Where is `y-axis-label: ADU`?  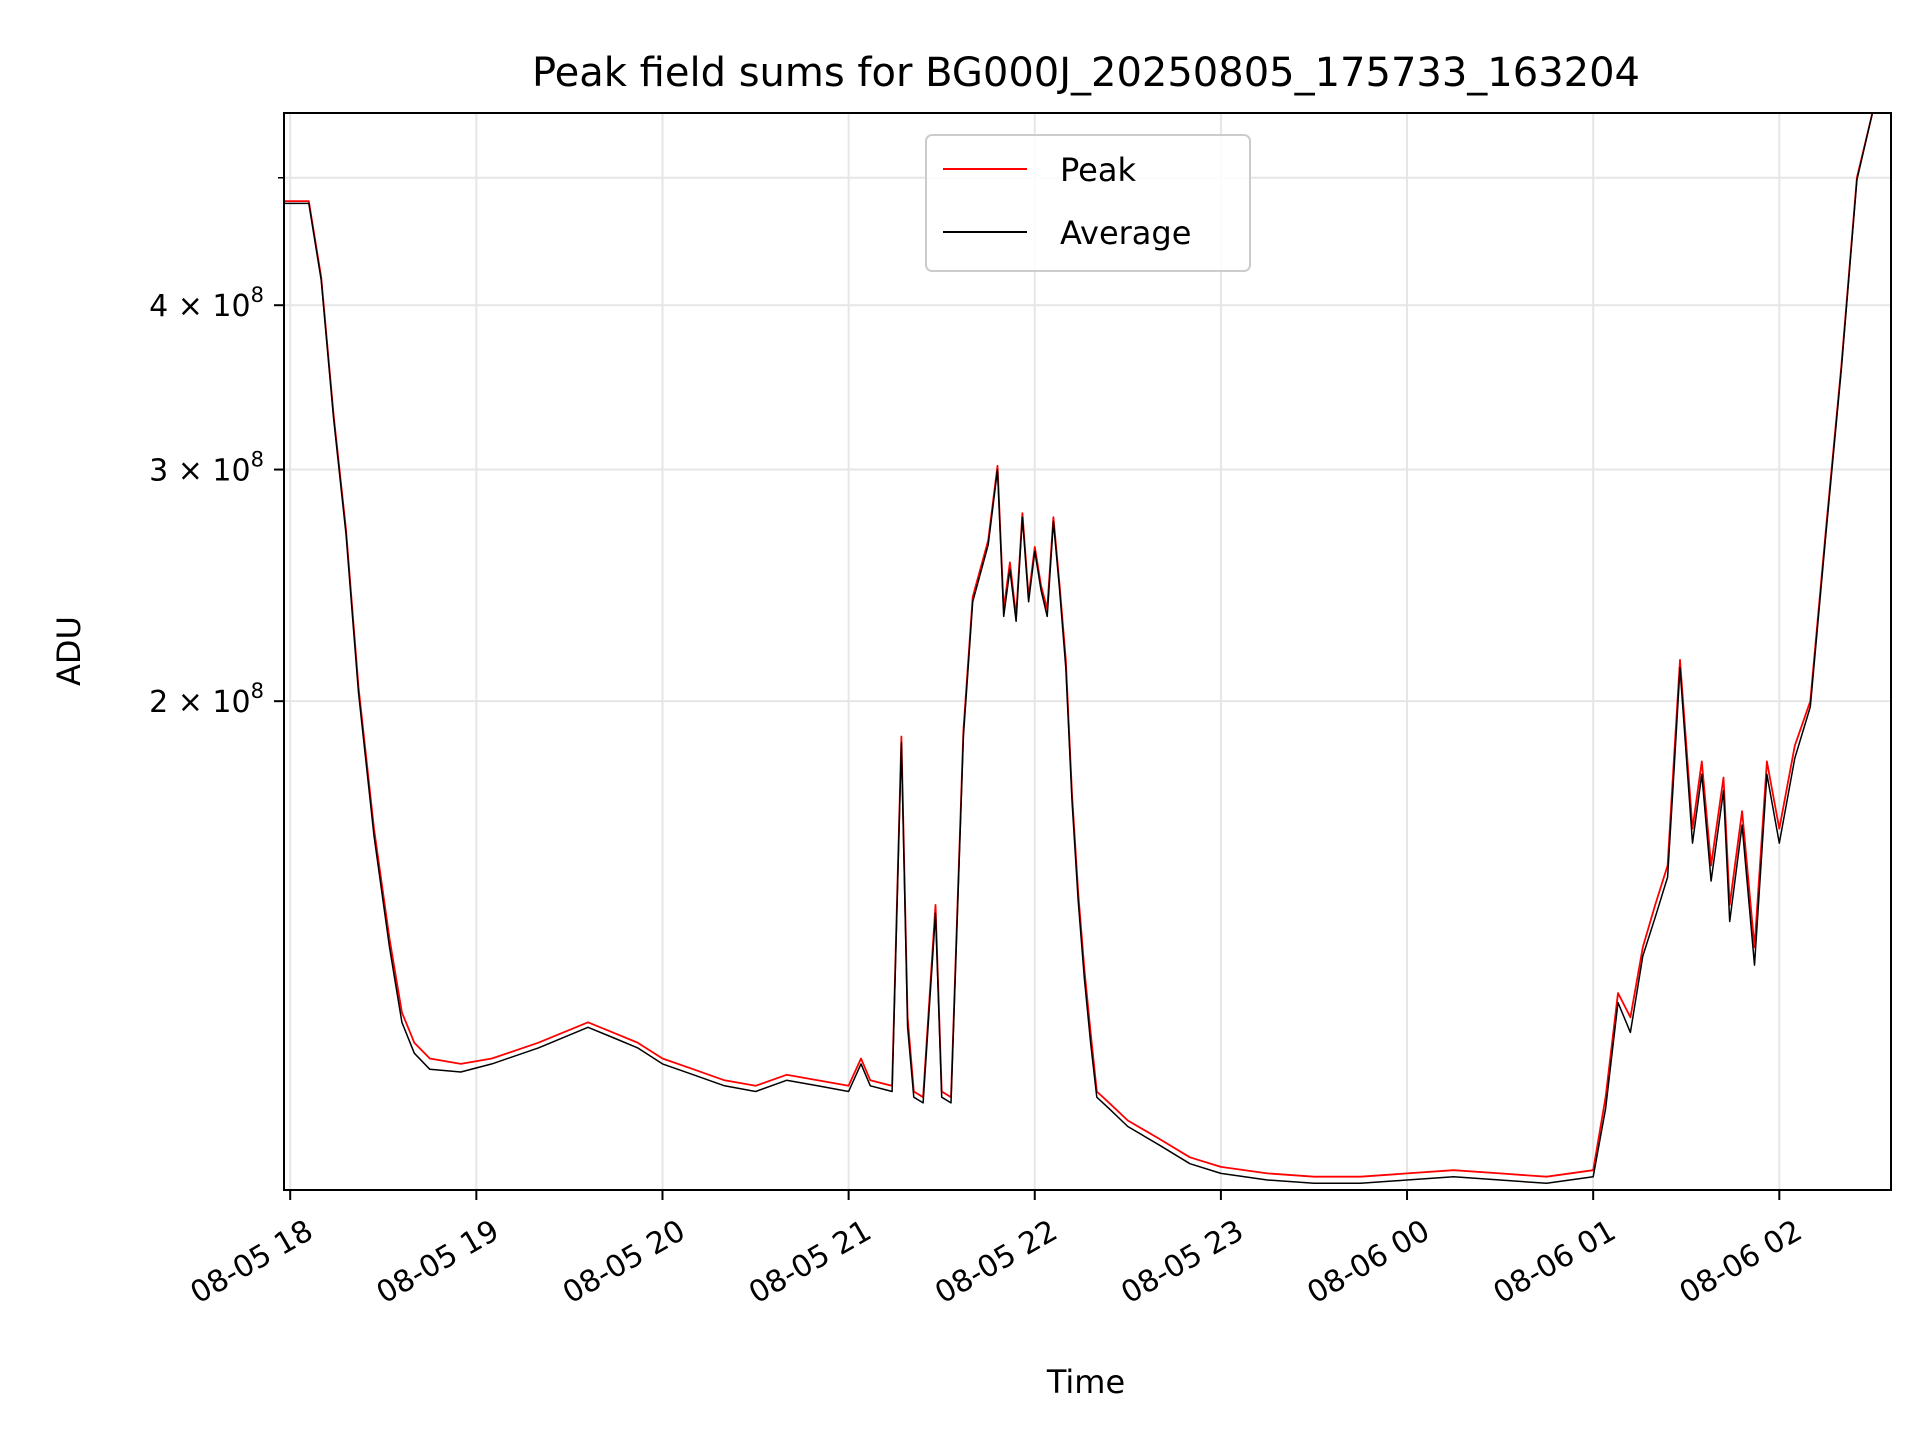
y-axis-label: ADU is located at coordinates (69, 651).